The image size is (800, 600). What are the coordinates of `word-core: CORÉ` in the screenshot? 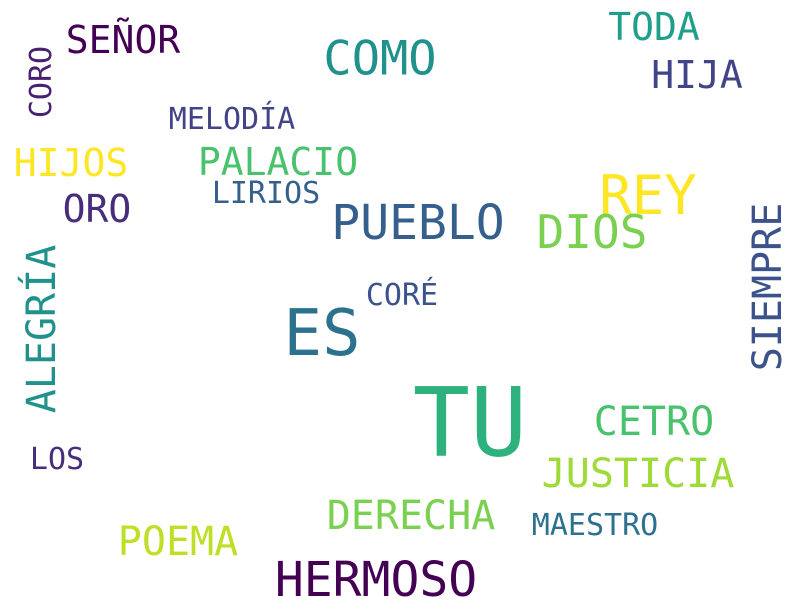 It's located at (402, 295).